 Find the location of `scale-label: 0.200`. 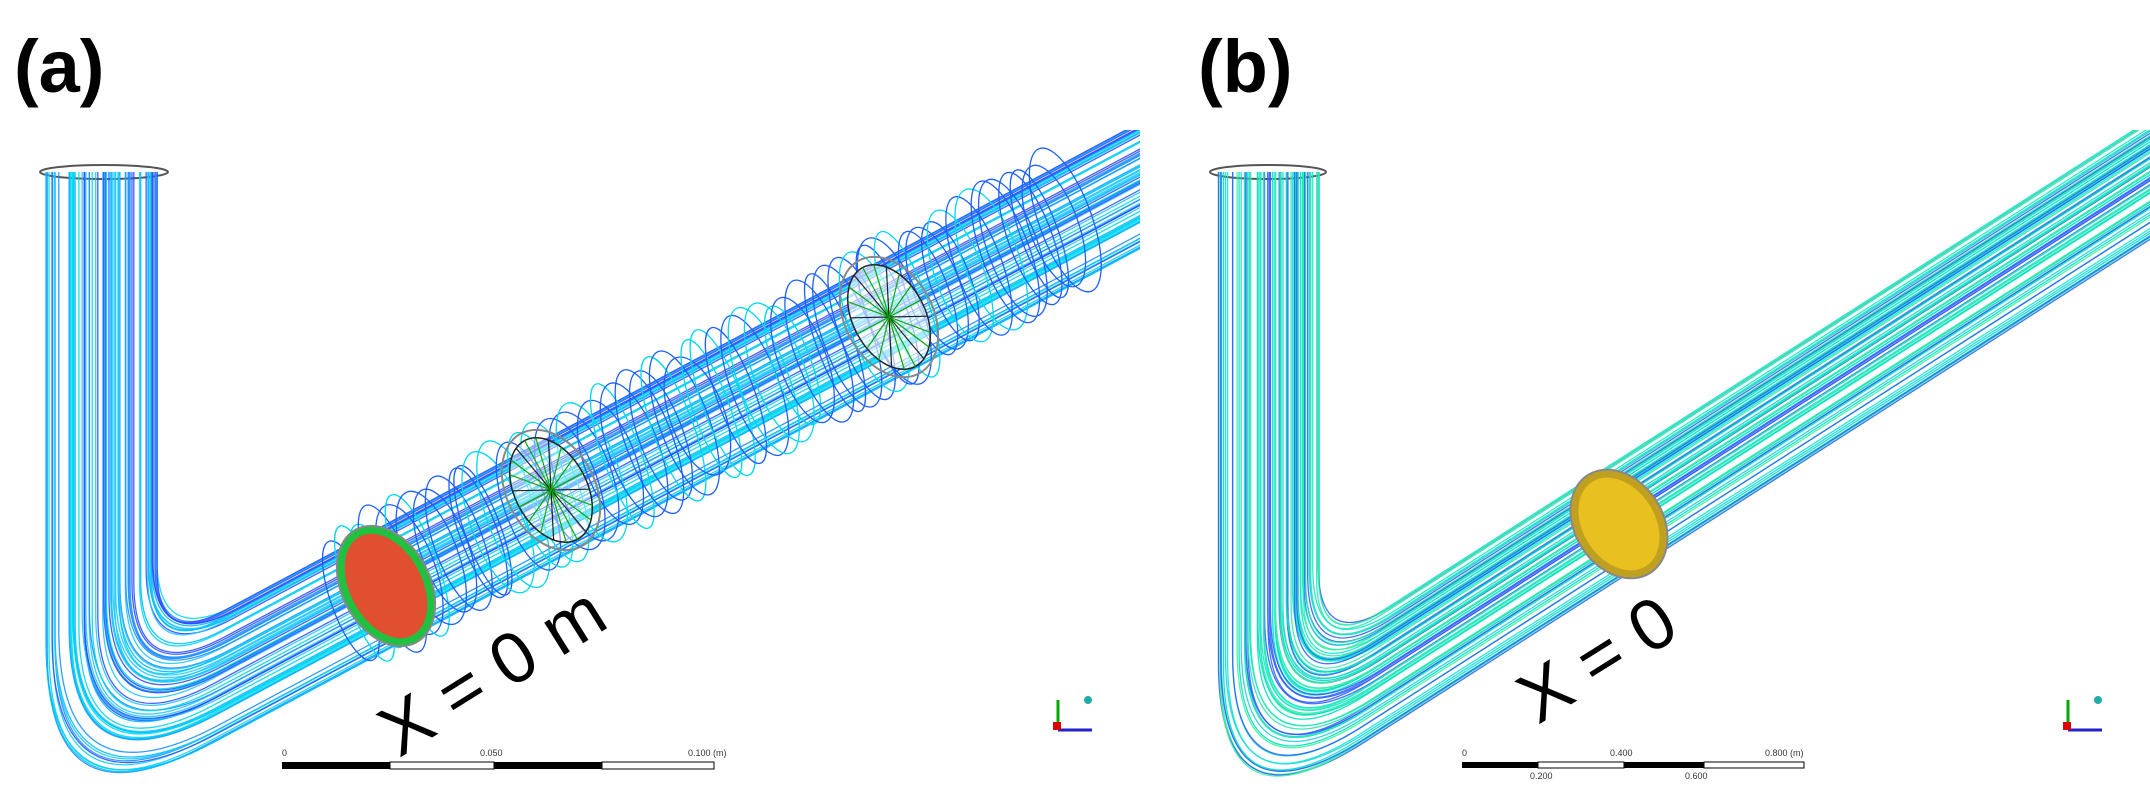

scale-label: 0.200 is located at coordinates (1541, 776).